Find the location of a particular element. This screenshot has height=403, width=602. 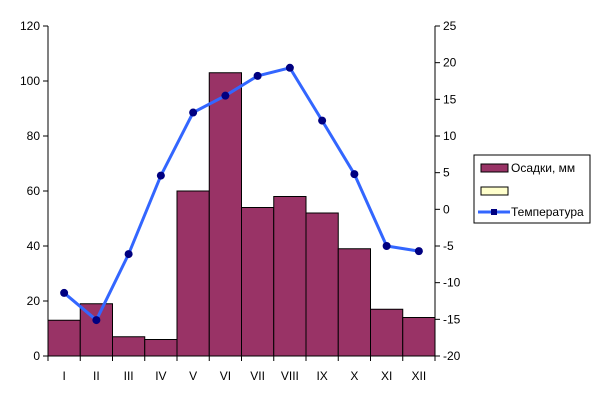

legend-label-temperature: Температура is located at coordinates (547, 212).